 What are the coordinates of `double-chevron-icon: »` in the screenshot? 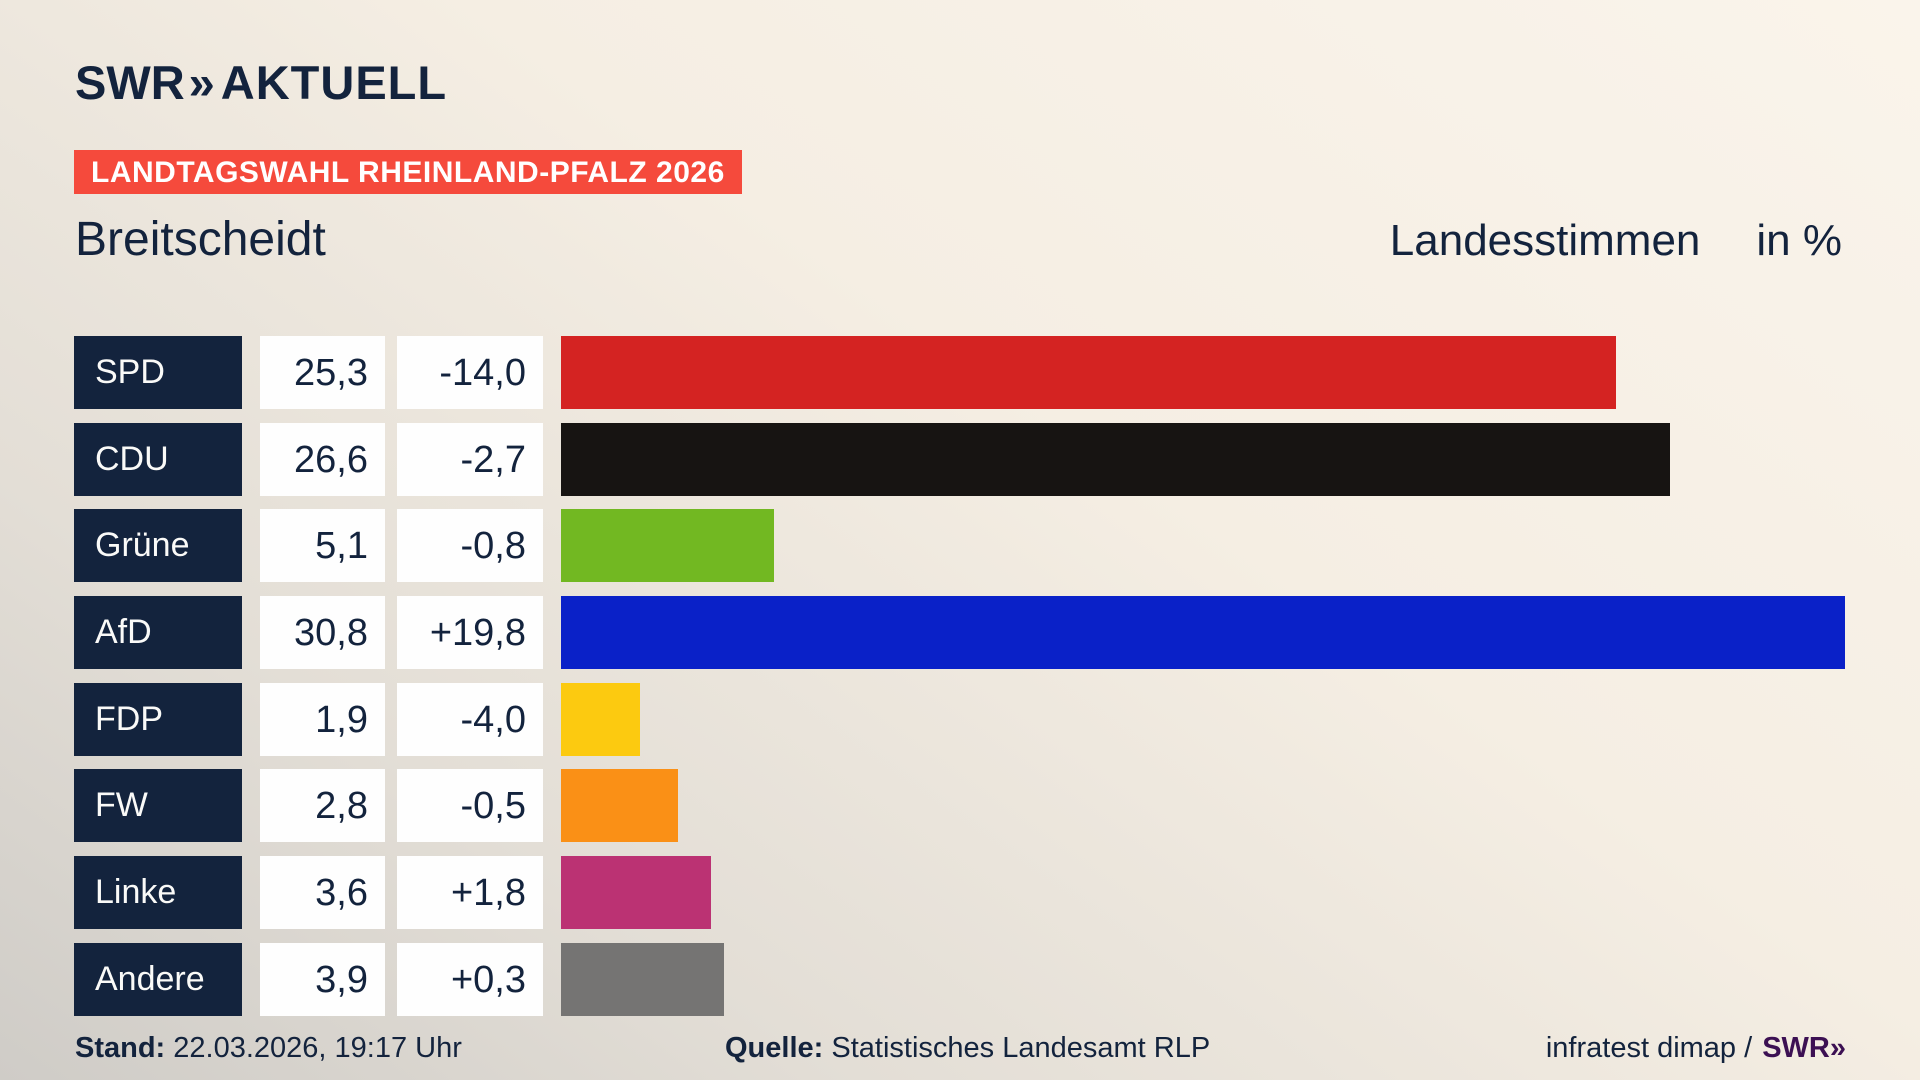 It's located at (201, 82).